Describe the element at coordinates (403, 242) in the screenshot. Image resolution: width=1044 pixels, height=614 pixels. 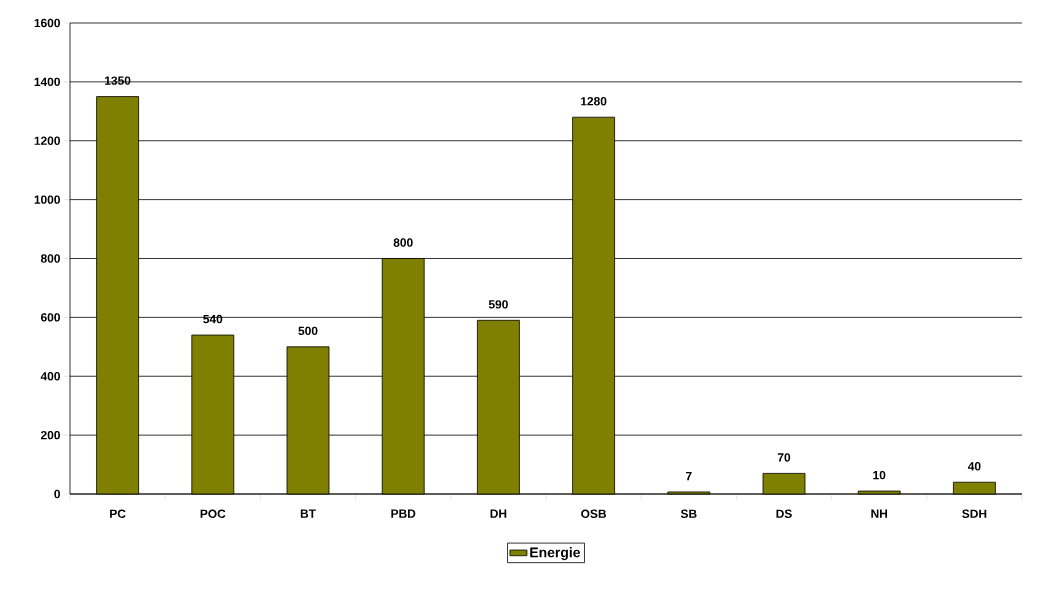
I see `data-label: 800` at that location.